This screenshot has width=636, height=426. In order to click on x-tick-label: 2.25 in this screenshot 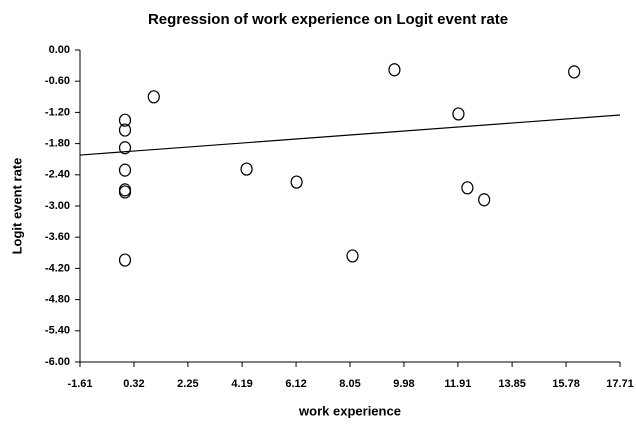, I will do `click(187, 384)`.